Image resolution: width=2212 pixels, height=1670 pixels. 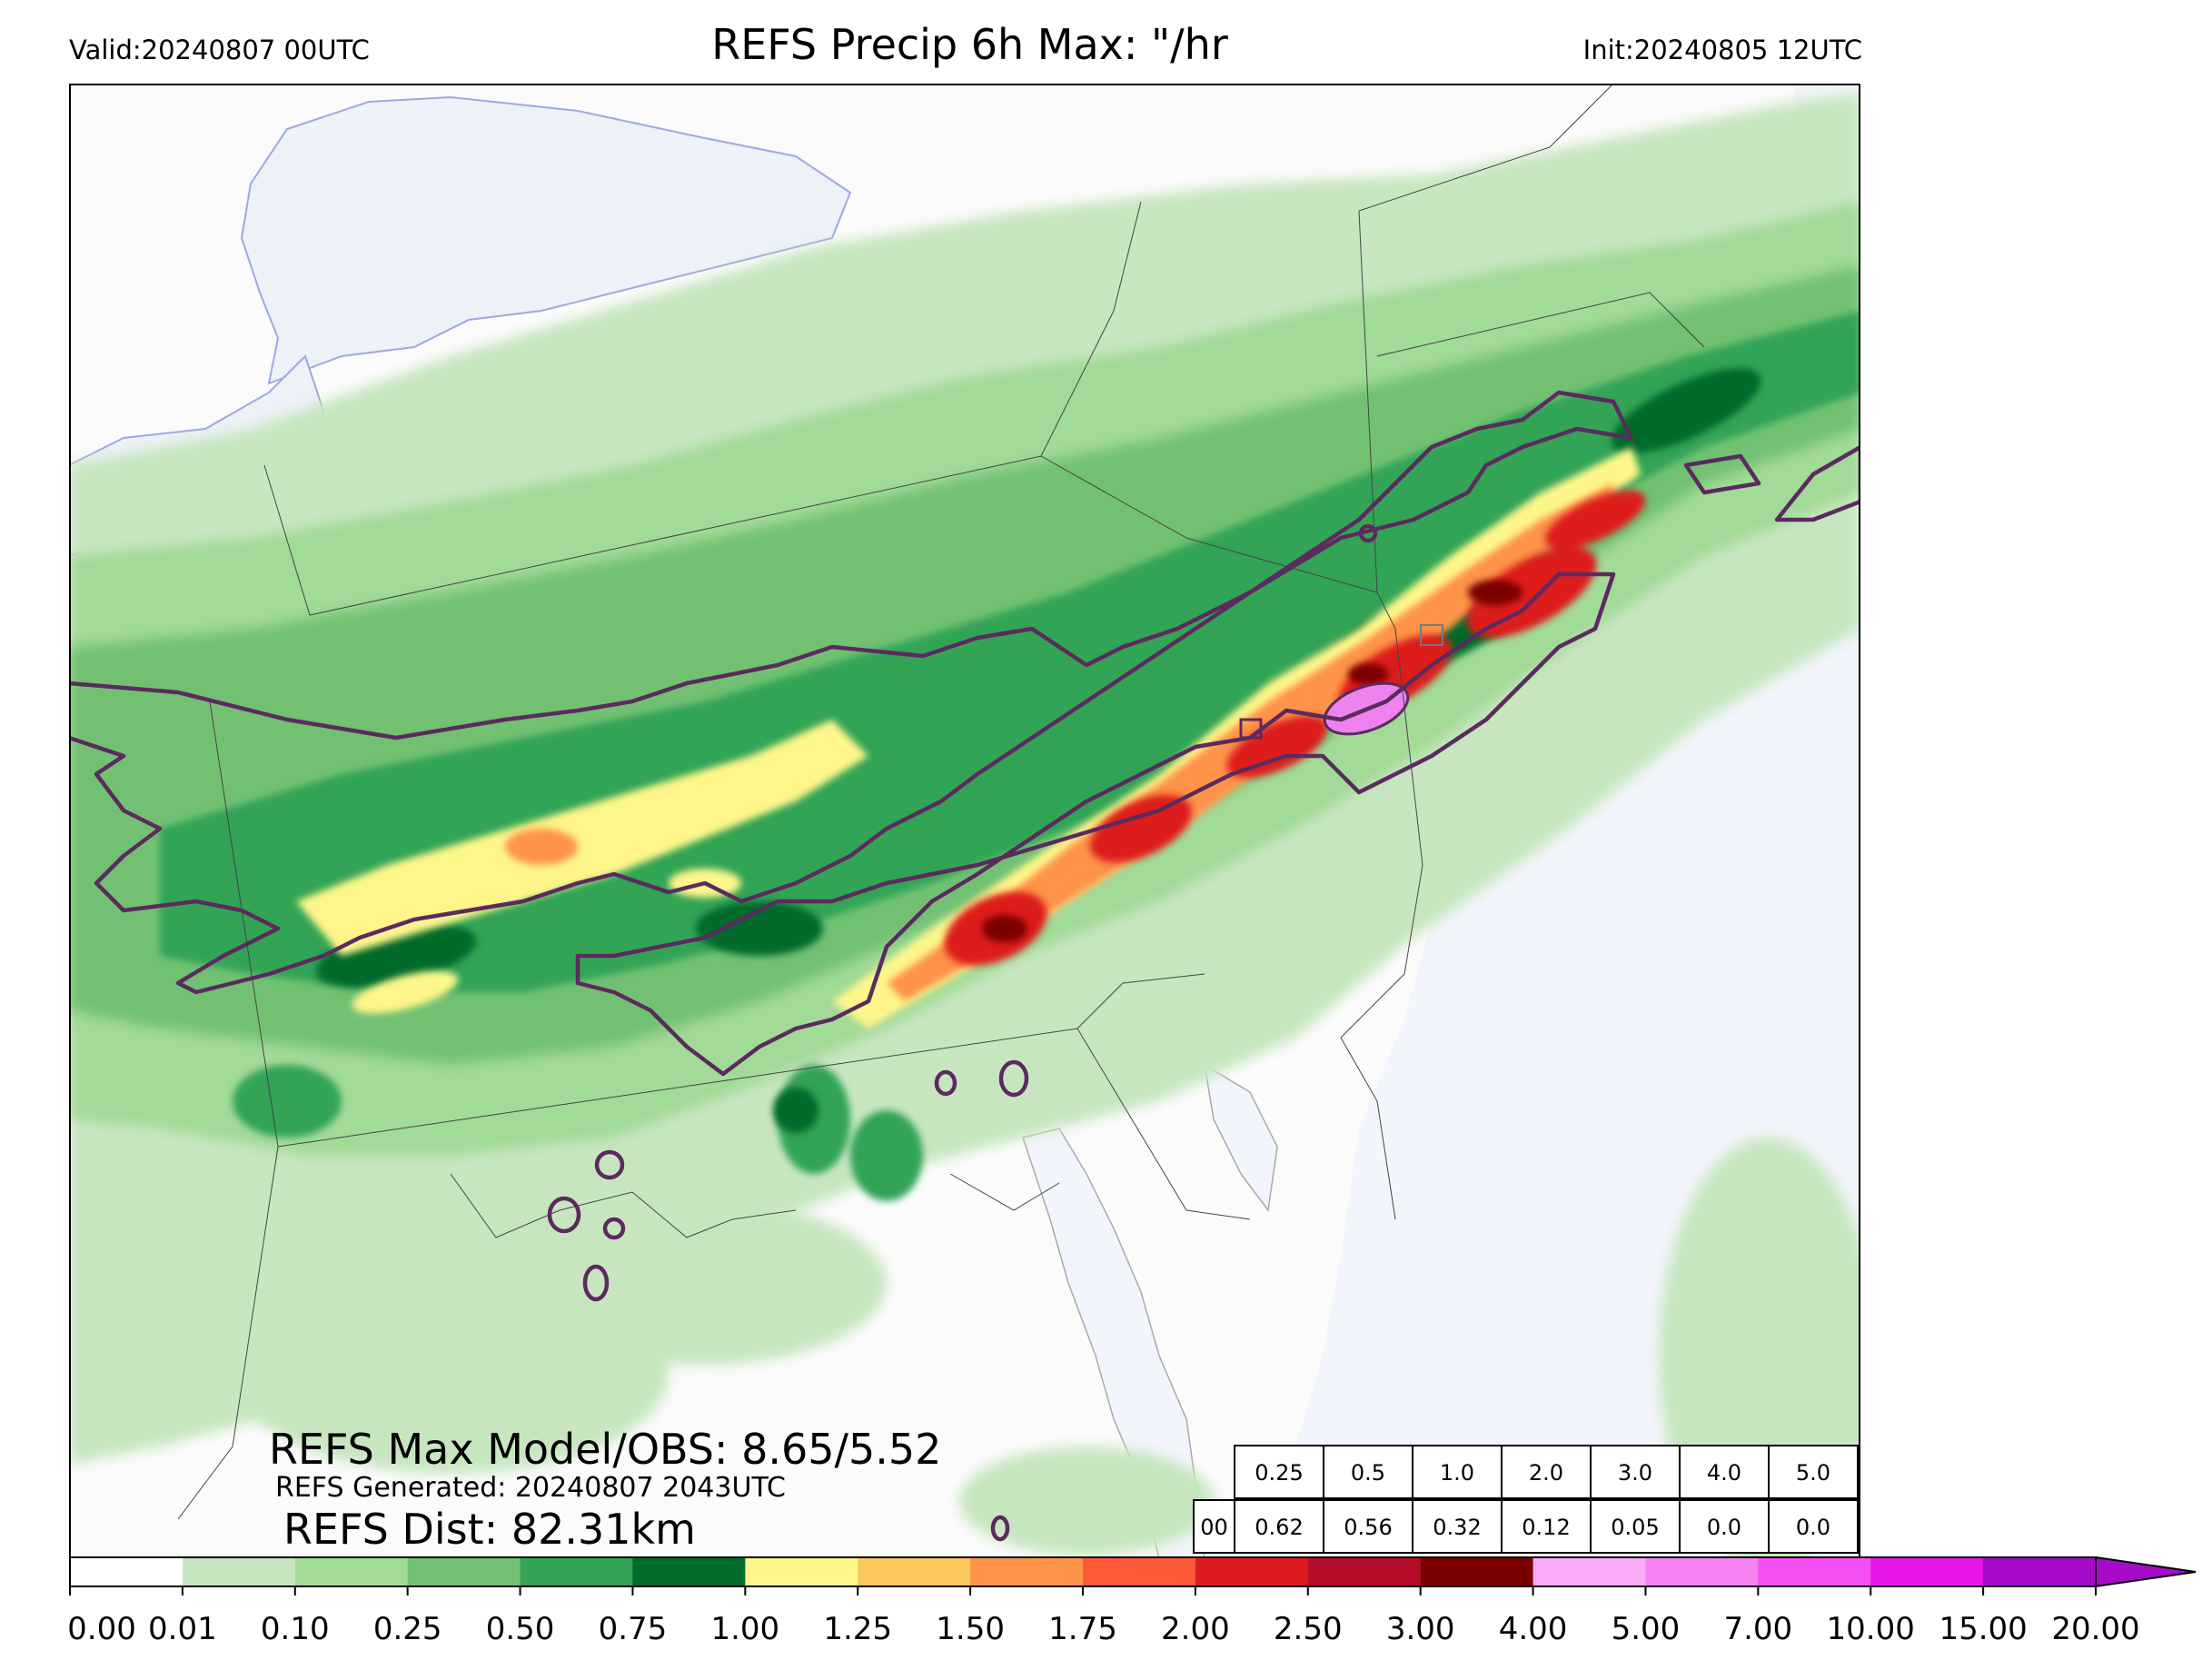 What do you see at coordinates (2095, 1629) in the screenshot?
I see `colorbar-tick-label: 20.00` at bounding box center [2095, 1629].